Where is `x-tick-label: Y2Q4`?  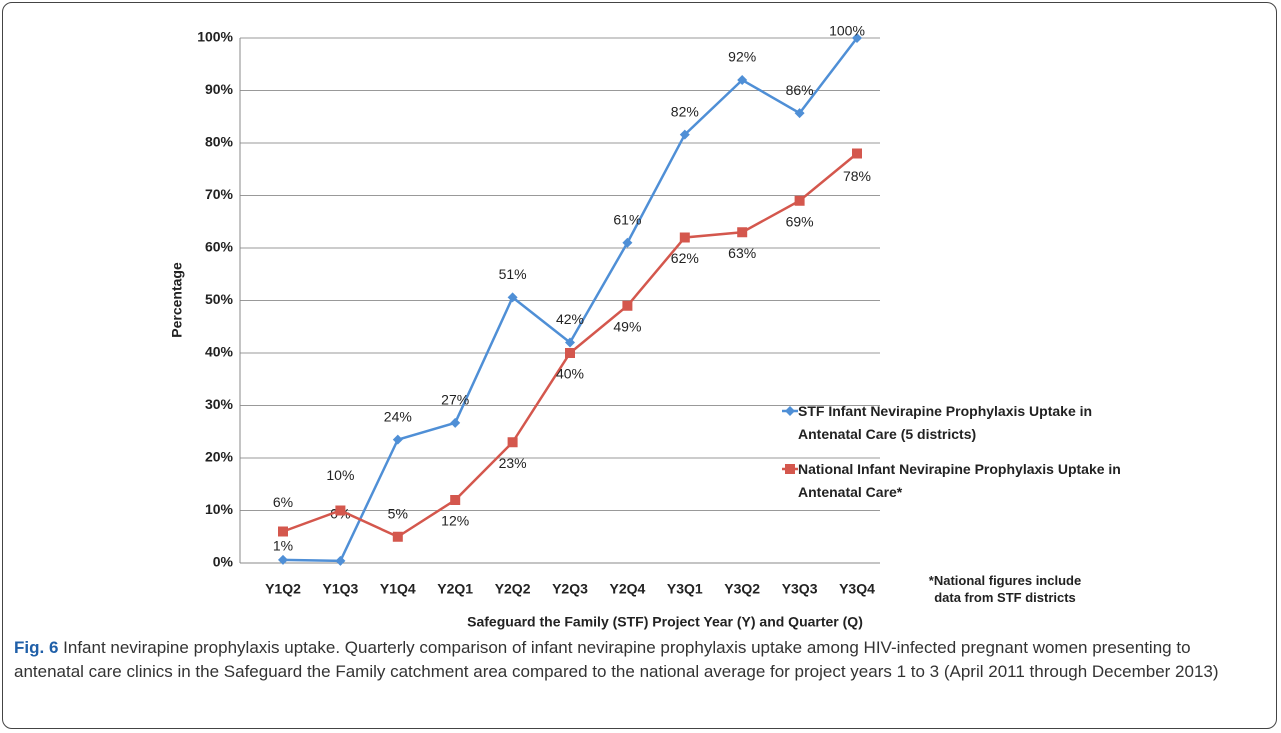
x-tick-label: Y2Q4 is located at coordinates (627, 589).